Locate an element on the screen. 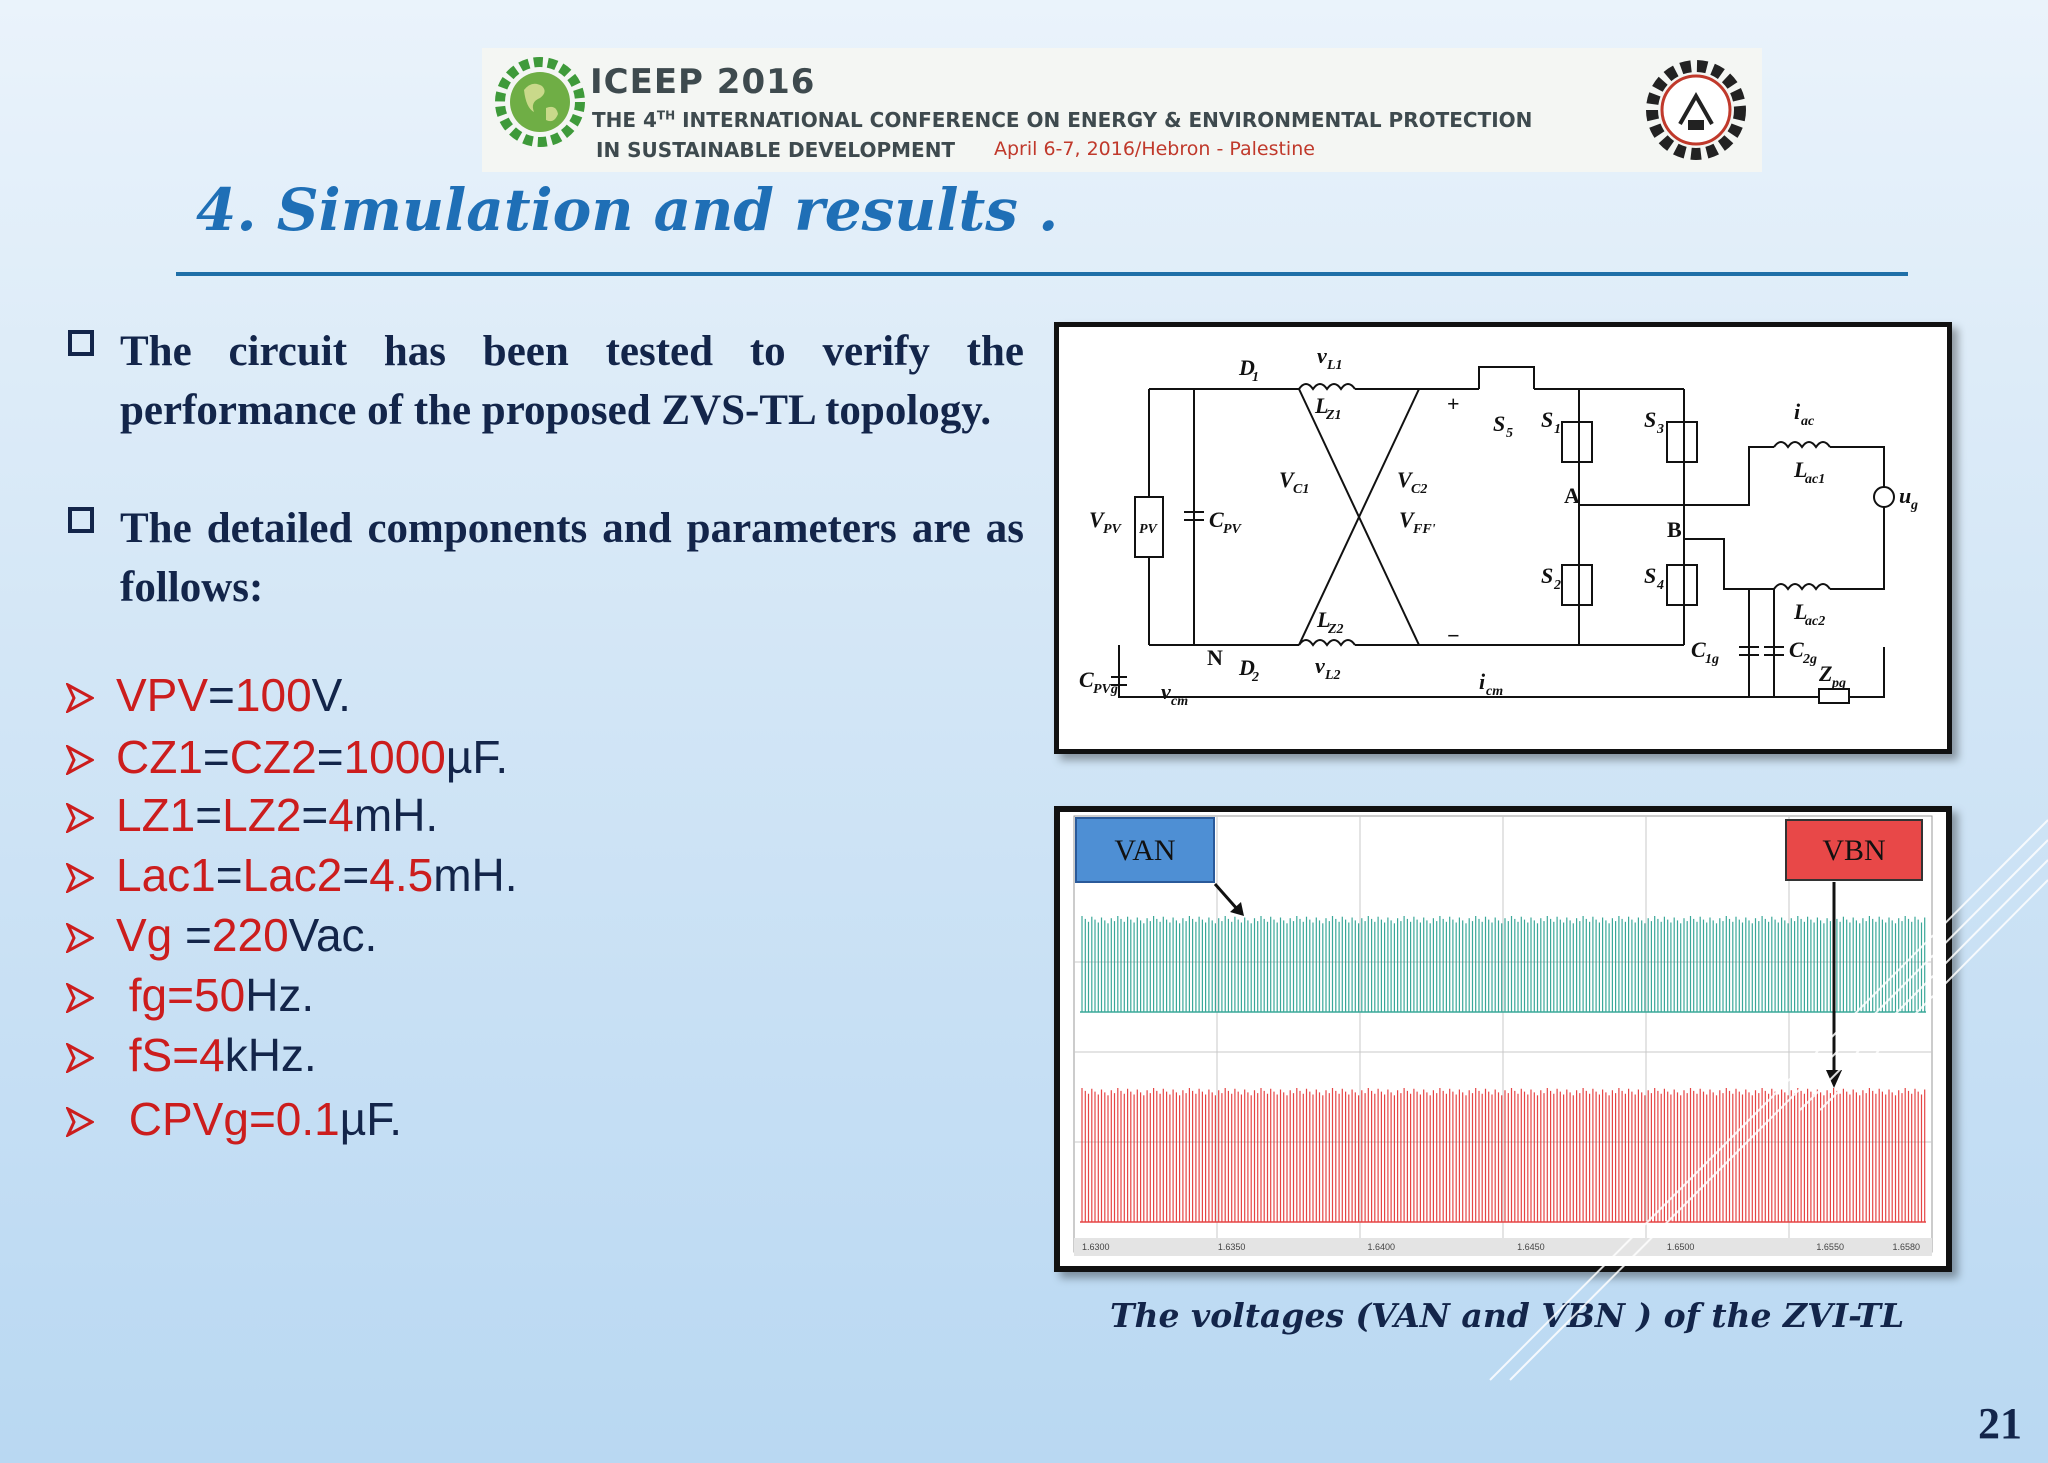 The width and height of the screenshot is (2048, 1463). parameter-text: VPV is located at coordinates (162, 695).